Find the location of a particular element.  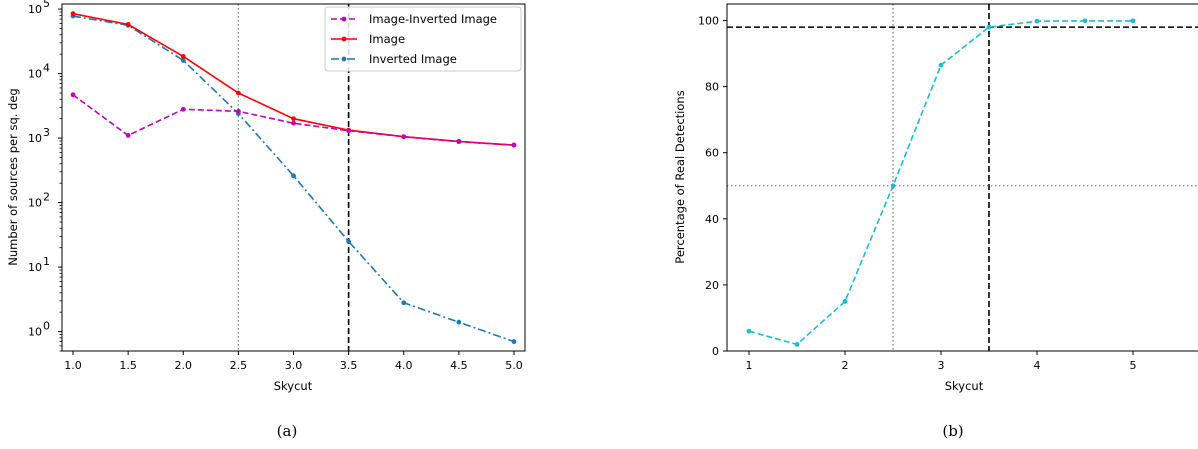

chart-a-x-tick-label: 3.0 is located at coordinates (294, 365).